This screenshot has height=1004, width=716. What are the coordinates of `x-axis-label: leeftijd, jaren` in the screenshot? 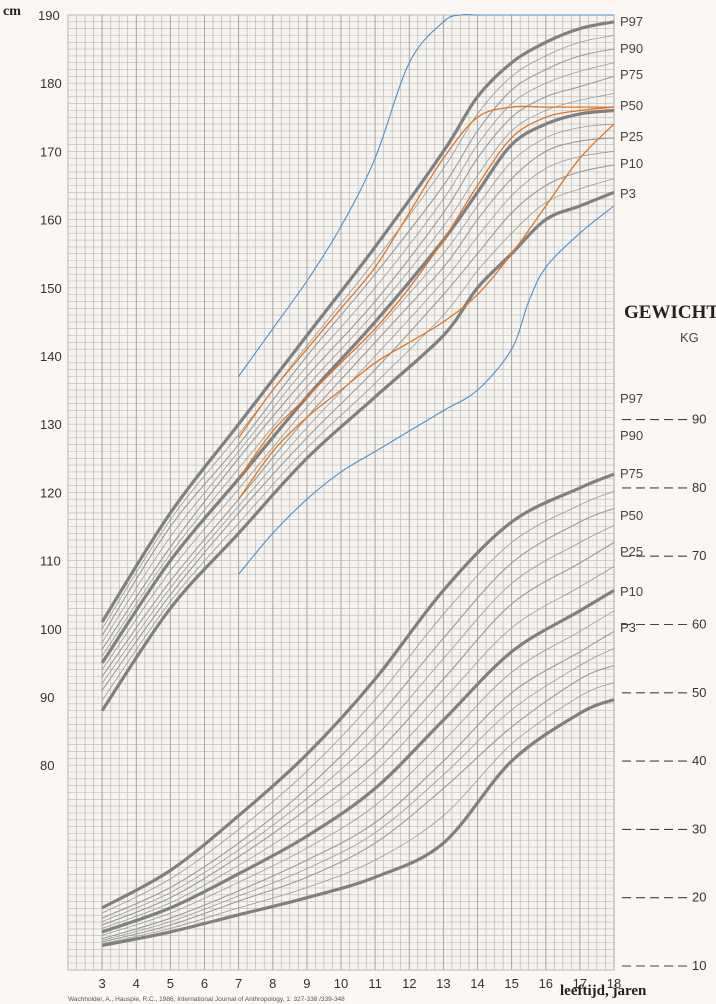 It's located at (603, 991).